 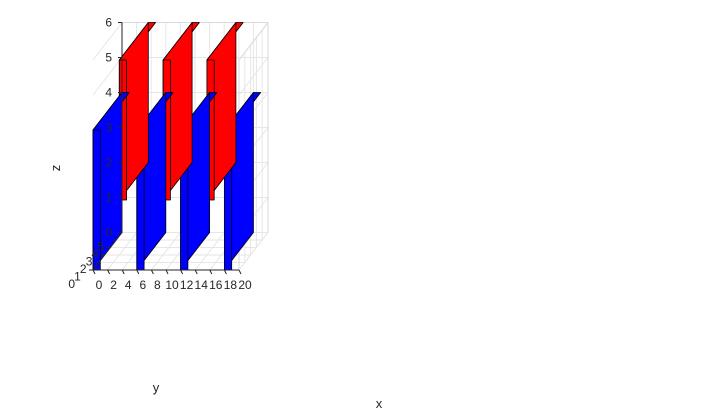 What do you see at coordinates (128, 285) in the screenshot?
I see `x-tick-label: 4` at bounding box center [128, 285].